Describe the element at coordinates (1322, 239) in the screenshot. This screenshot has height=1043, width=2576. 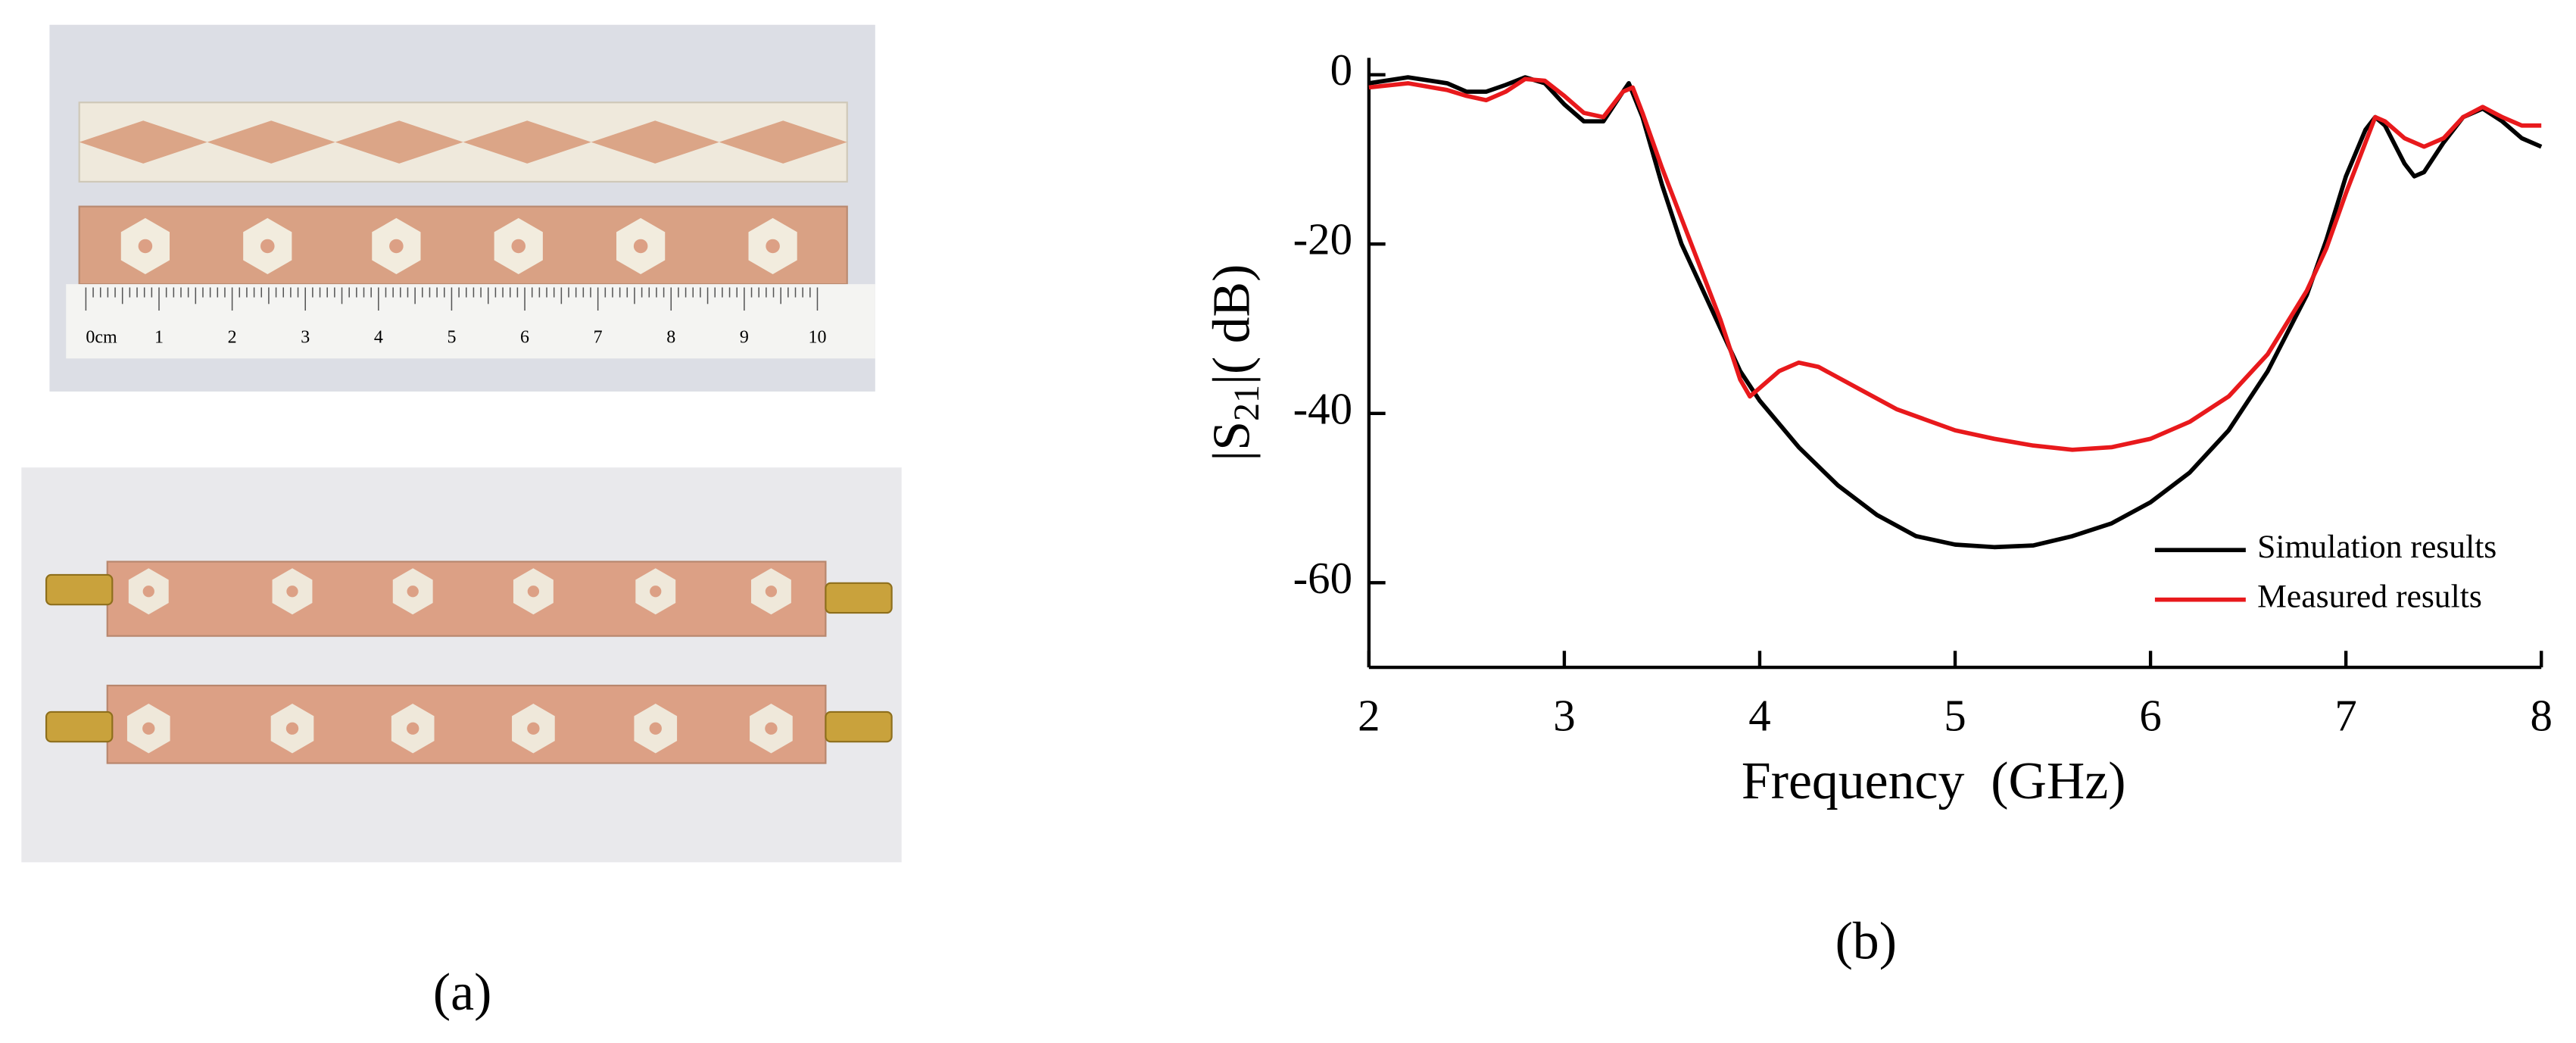
I see `y-tick-label: -20` at that location.